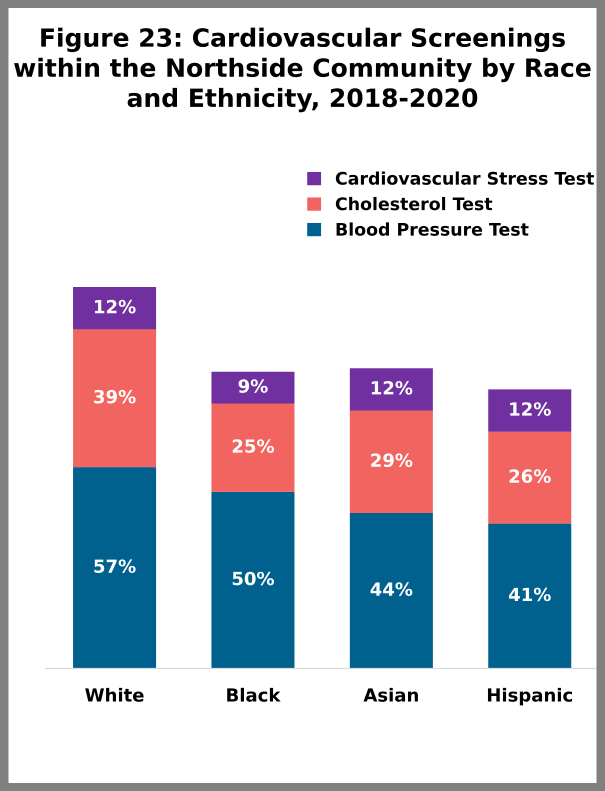 The width and height of the screenshot is (605, 791). I want to click on data-label: 50%, so click(253, 579).